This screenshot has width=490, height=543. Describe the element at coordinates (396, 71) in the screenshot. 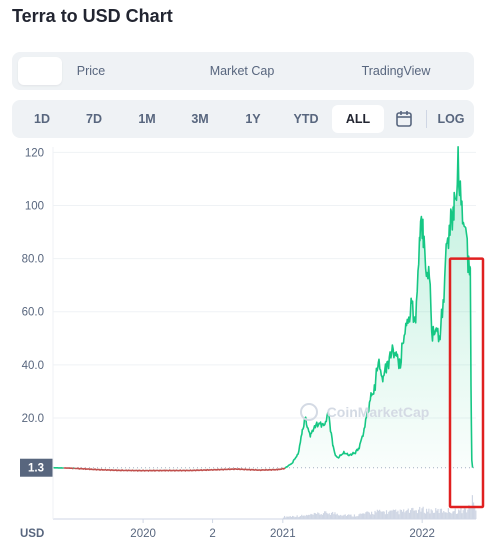

I see `tab-tradingview: TradingView` at that location.